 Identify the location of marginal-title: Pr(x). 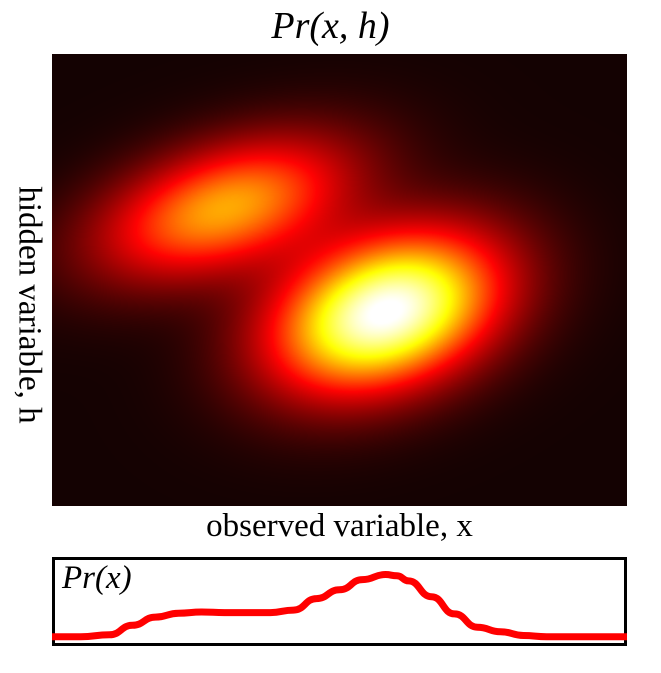
(97, 578).